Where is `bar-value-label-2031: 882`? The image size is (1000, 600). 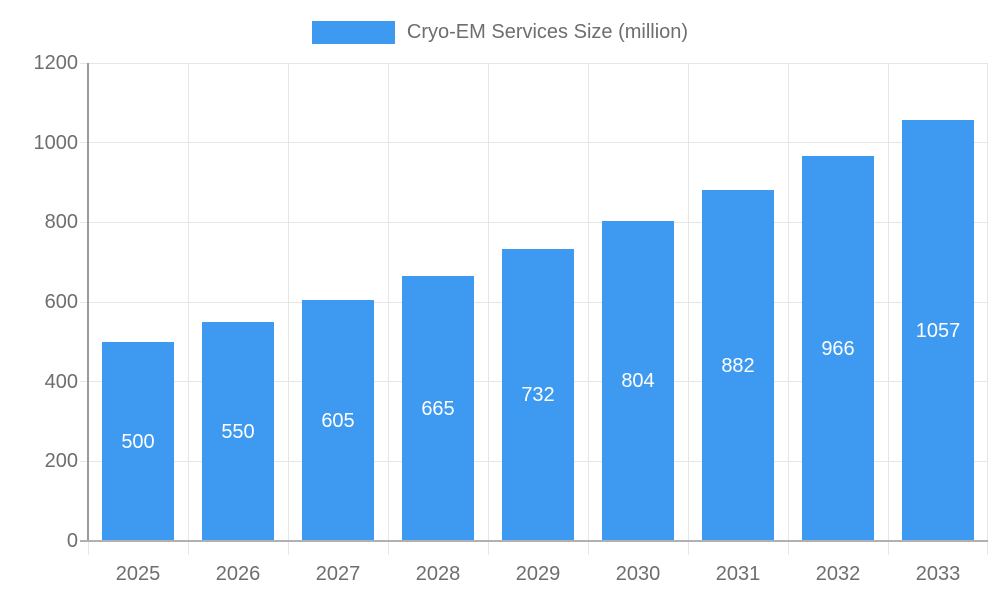
bar-value-label-2031: 882 is located at coordinates (738, 365).